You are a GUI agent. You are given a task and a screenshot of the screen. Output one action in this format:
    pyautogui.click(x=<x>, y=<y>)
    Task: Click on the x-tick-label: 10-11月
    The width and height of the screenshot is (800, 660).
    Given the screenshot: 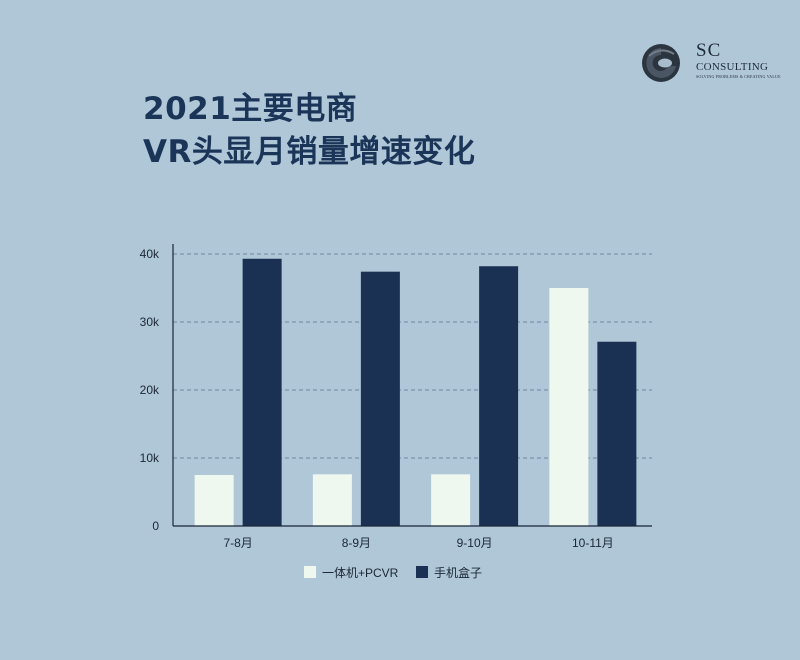 What is the action you would take?
    pyautogui.click(x=593, y=543)
    